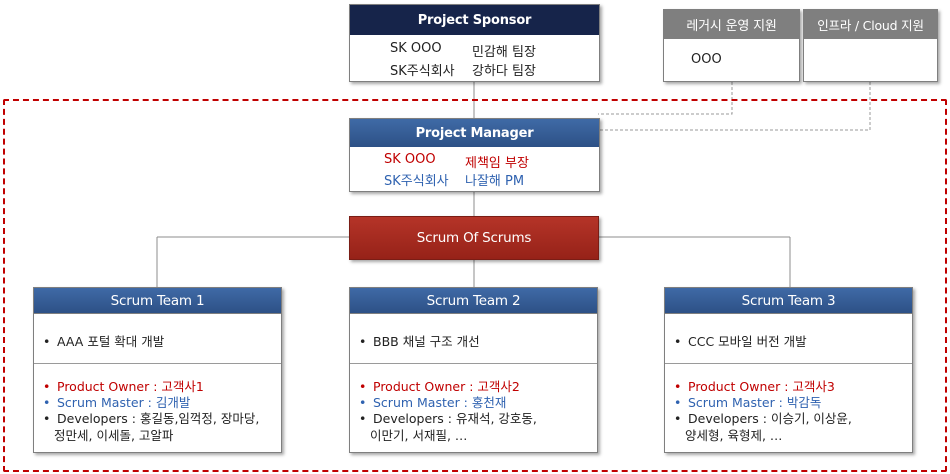 The image size is (950, 474). Describe the element at coordinates (474, 20) in the screenshot. I see `project-sponsor-title: Project Sponsor` at that location.